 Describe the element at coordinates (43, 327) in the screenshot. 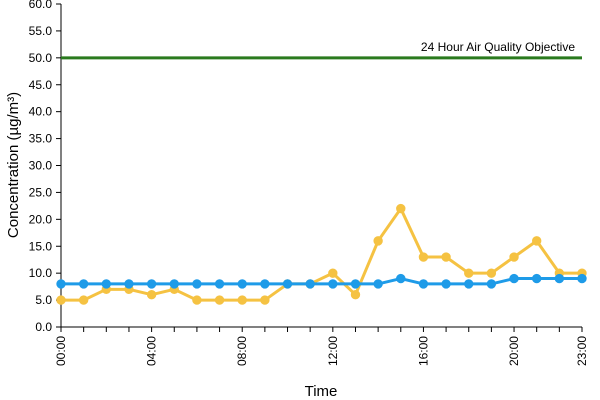

I see `y-tick-label: 0.0` at that location.